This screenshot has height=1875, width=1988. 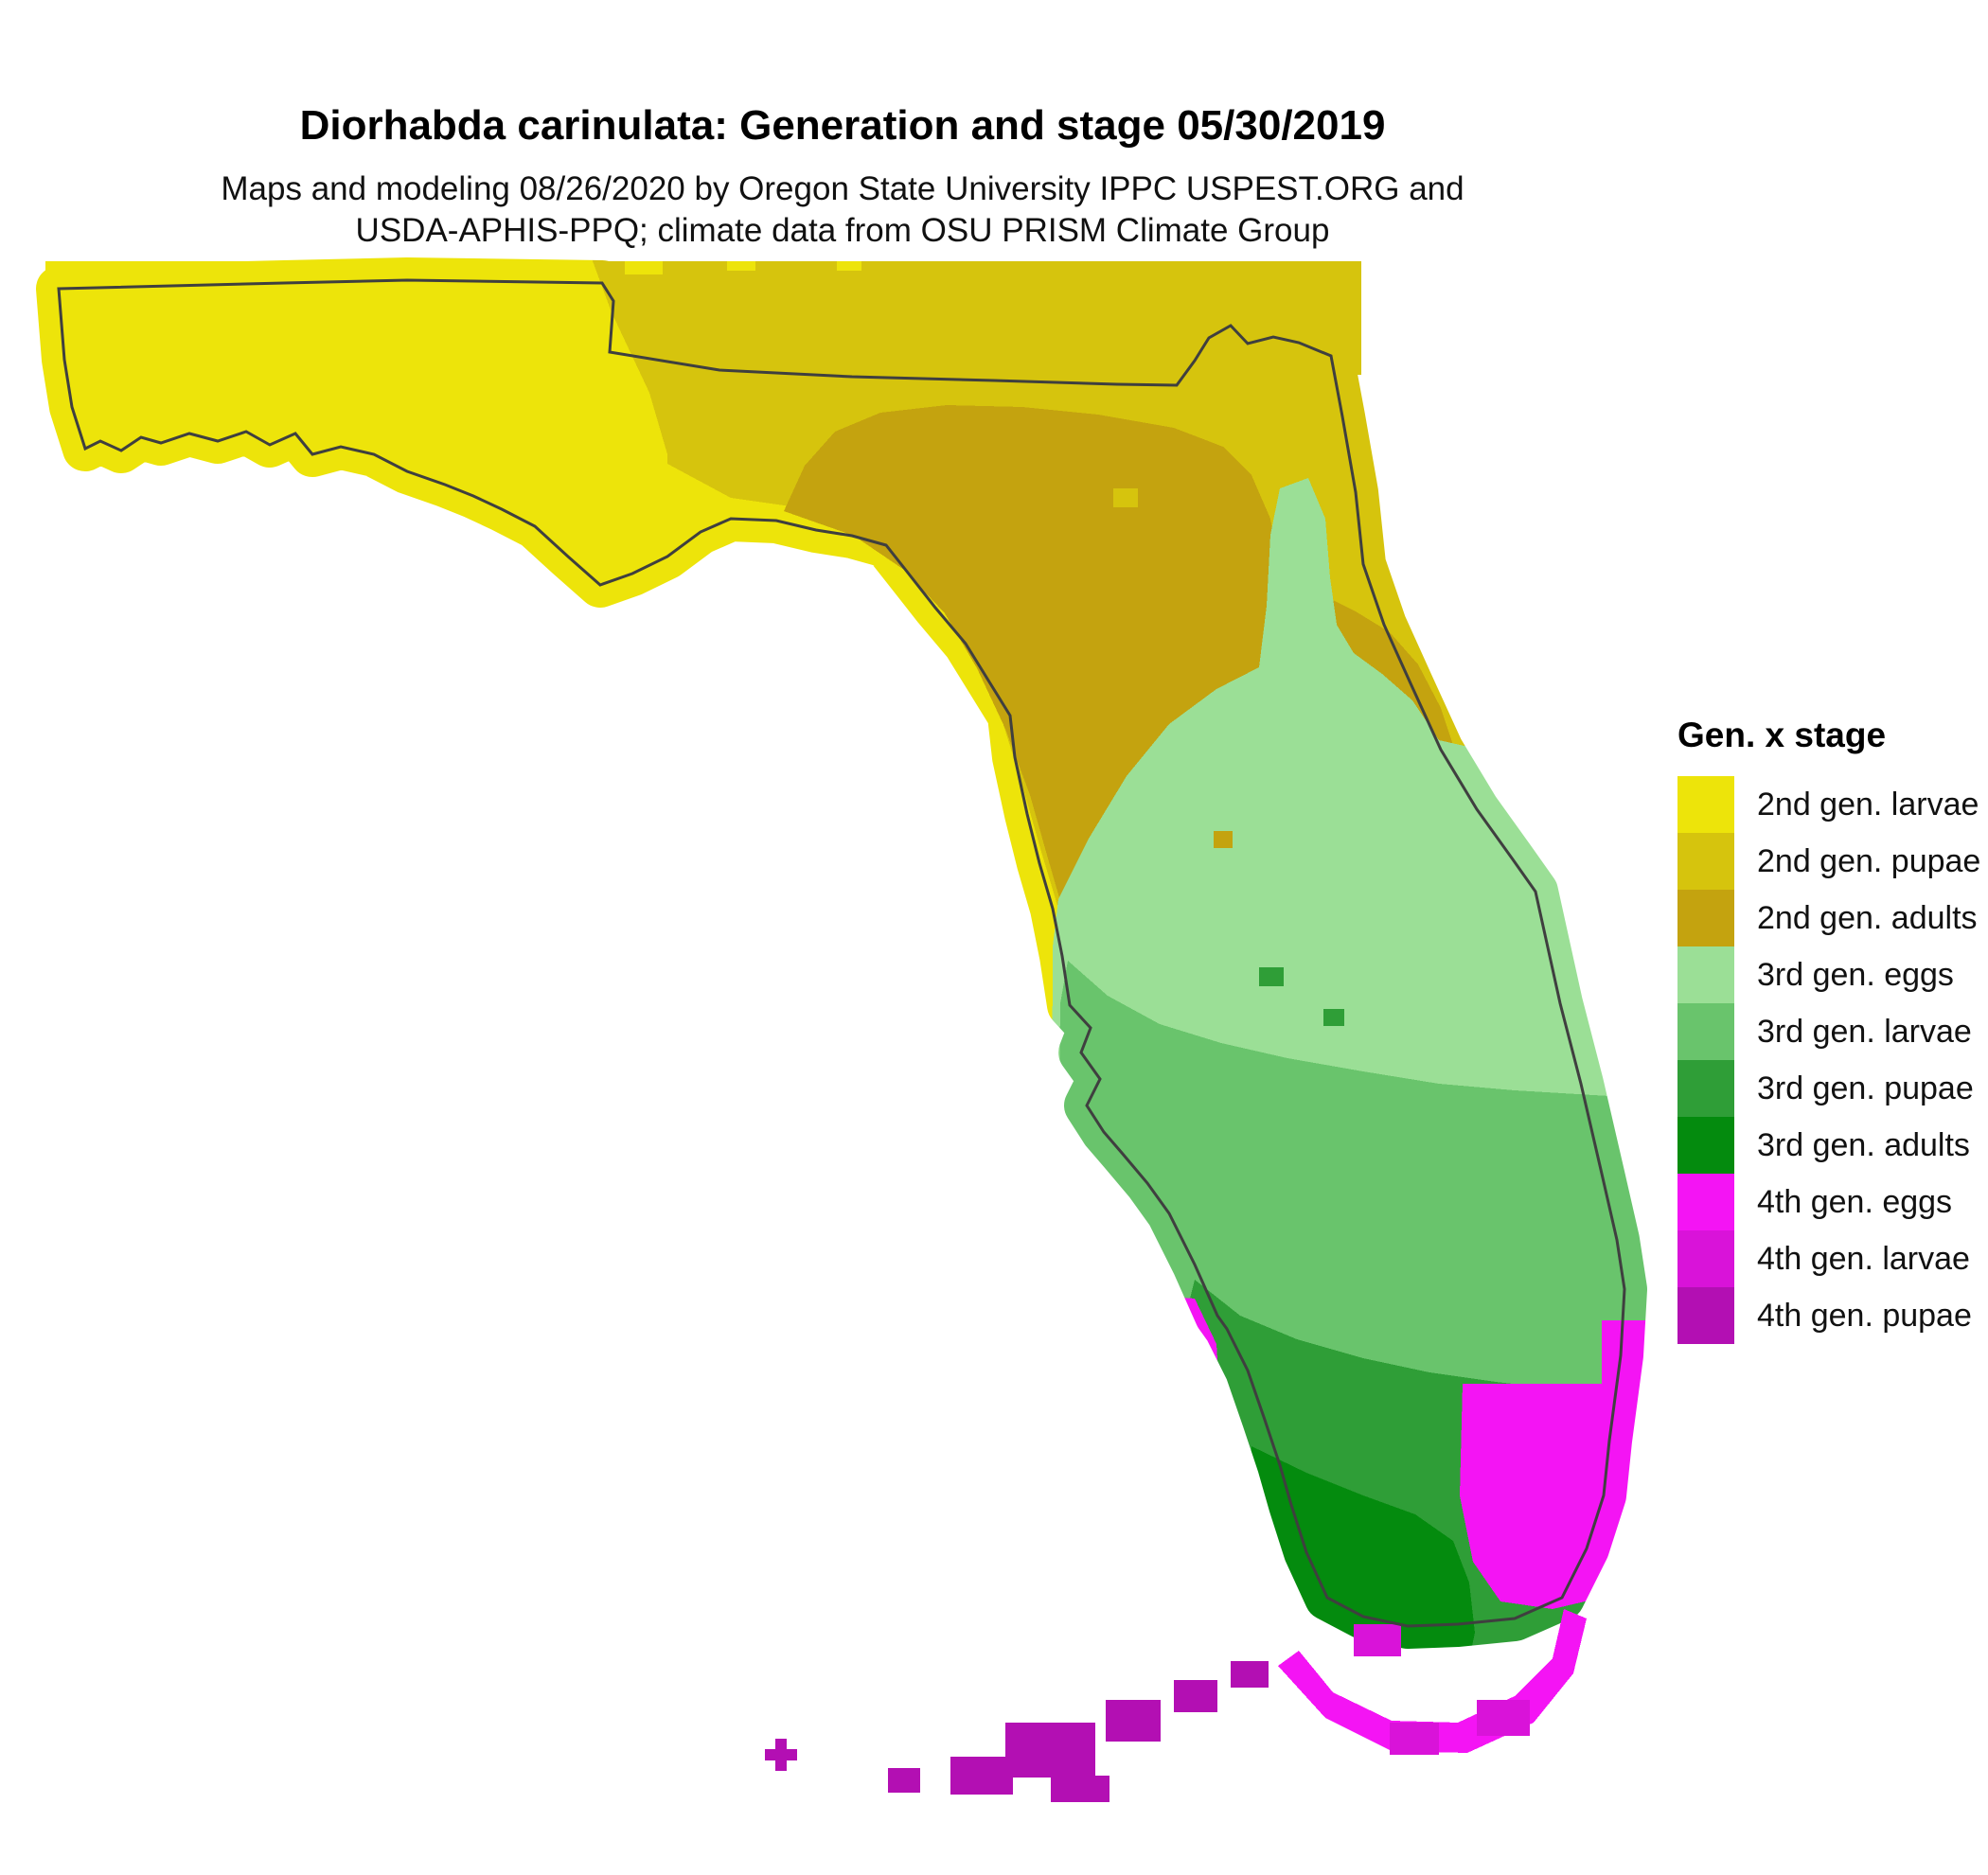 I want to click on legend-label: 4th gen. eggs, so click(x=1855, y=1201).